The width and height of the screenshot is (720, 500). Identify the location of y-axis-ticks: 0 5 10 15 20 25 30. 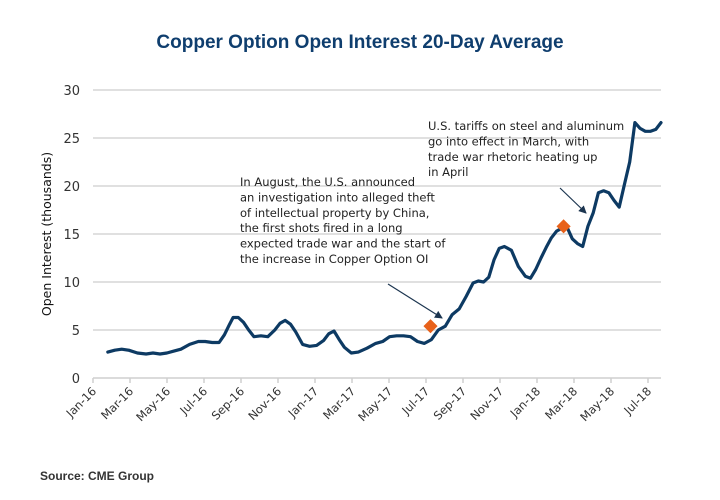
(71, 235).